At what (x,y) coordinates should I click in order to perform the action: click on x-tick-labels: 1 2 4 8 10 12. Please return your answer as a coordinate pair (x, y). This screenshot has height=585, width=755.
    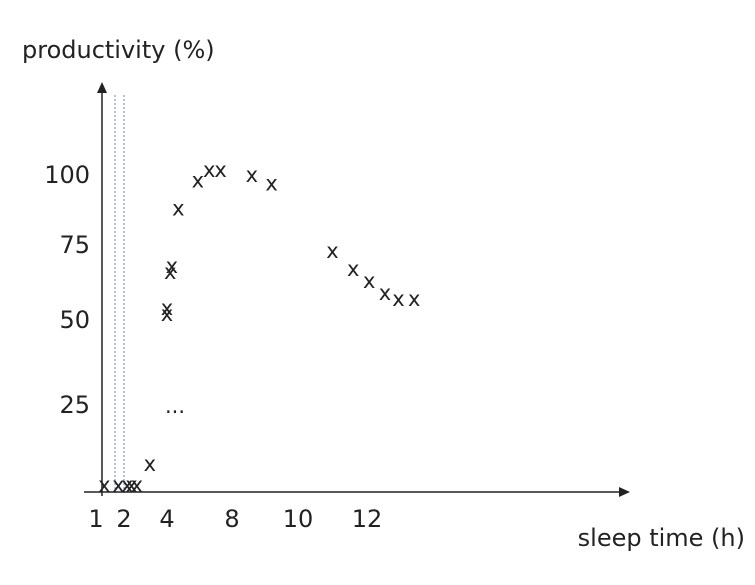
    Looking at the image, I should click on (235, 519).